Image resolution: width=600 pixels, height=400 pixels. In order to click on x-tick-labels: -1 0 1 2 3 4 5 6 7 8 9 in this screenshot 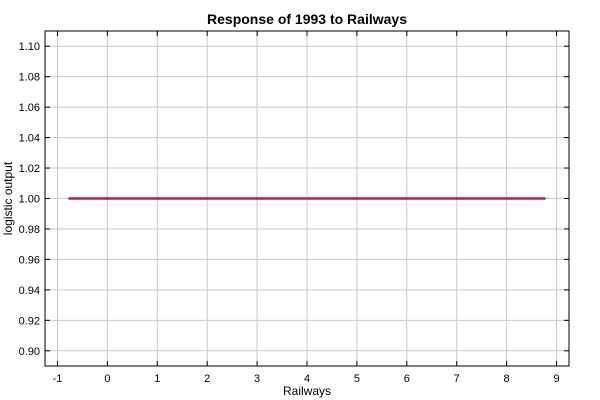, I will do `click(306, 379)`.